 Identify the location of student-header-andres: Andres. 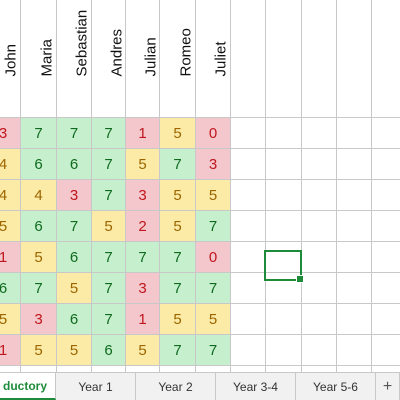
(109, 59).